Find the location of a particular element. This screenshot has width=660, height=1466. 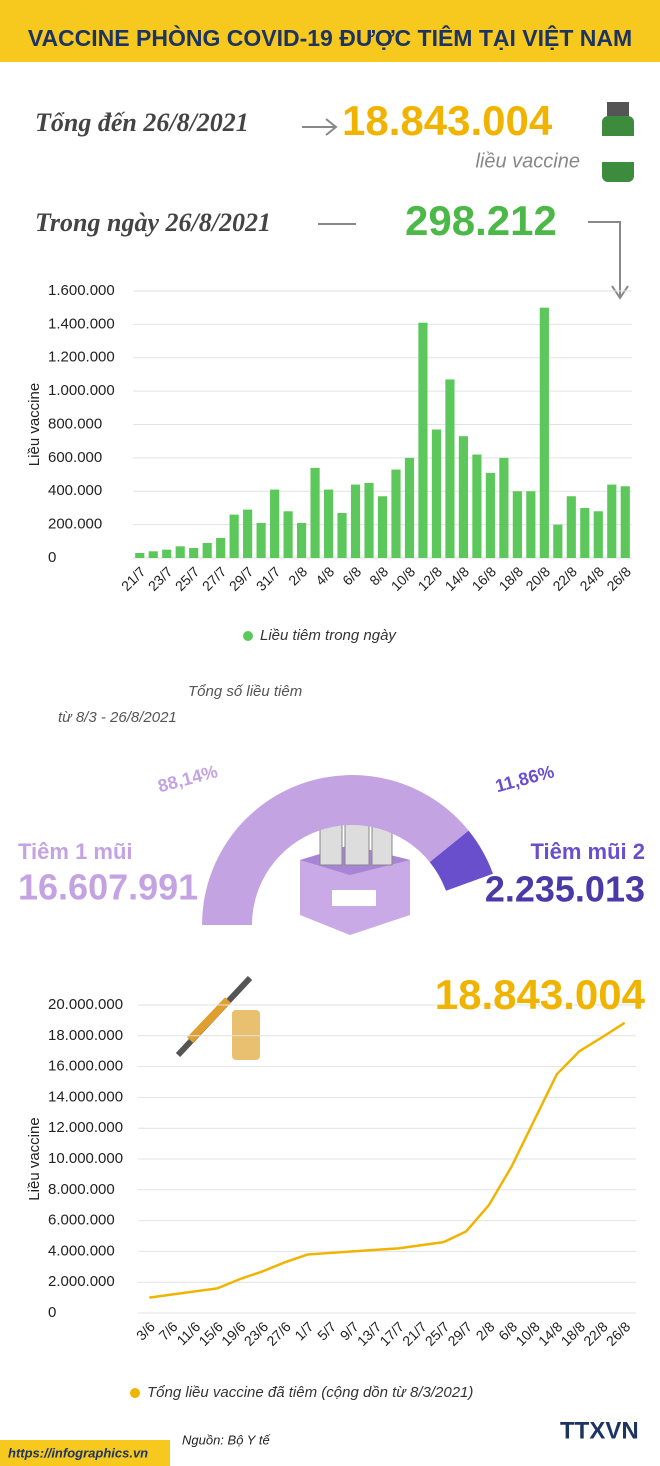

x-tick-label: 5/7 is located at coordinates (326, 1330).